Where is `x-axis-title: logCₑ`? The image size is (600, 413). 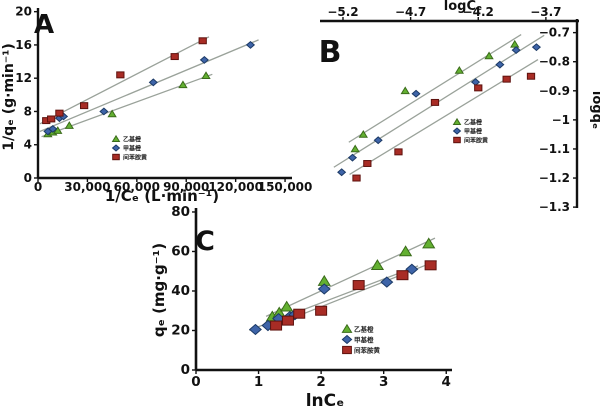
x-axis-title: logCₑ is located at coordinates (463, 7).